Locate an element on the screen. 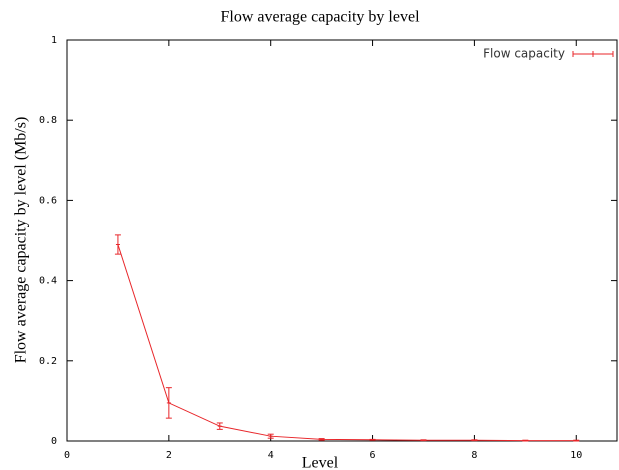 The width and height of the screenshot is (619, 470). chart-title: Flow average capacity by level is located at coordinates (320, 17).